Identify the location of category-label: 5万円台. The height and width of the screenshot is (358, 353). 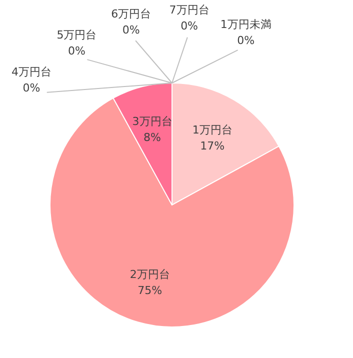
(76, 35).